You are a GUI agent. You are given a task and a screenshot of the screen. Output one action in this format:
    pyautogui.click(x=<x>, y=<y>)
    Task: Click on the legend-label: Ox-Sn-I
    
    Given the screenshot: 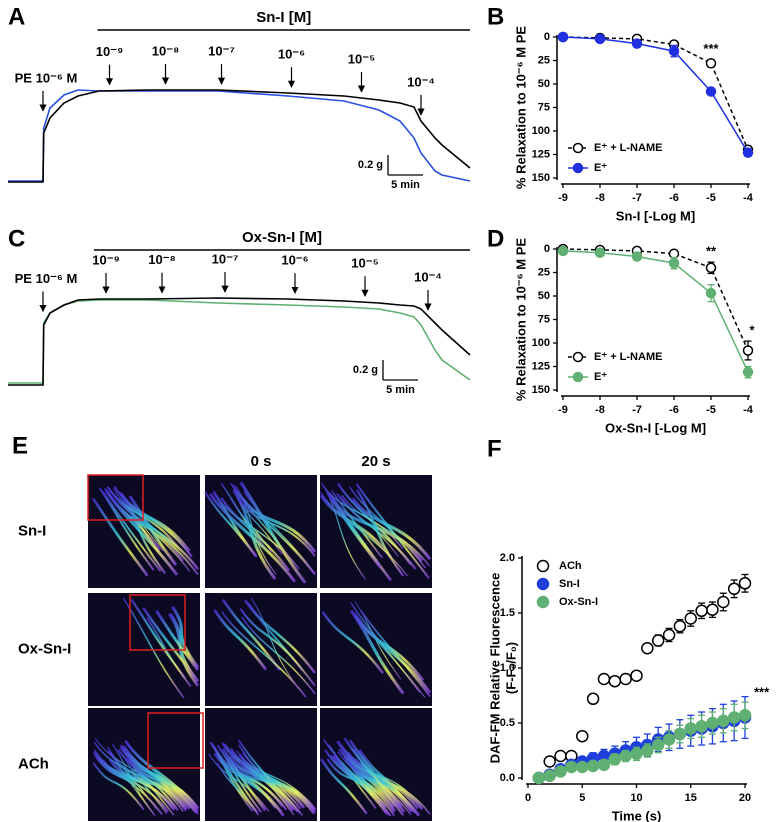 What is the action you would take?
    pyautogui.click(x=578, y=602)
    